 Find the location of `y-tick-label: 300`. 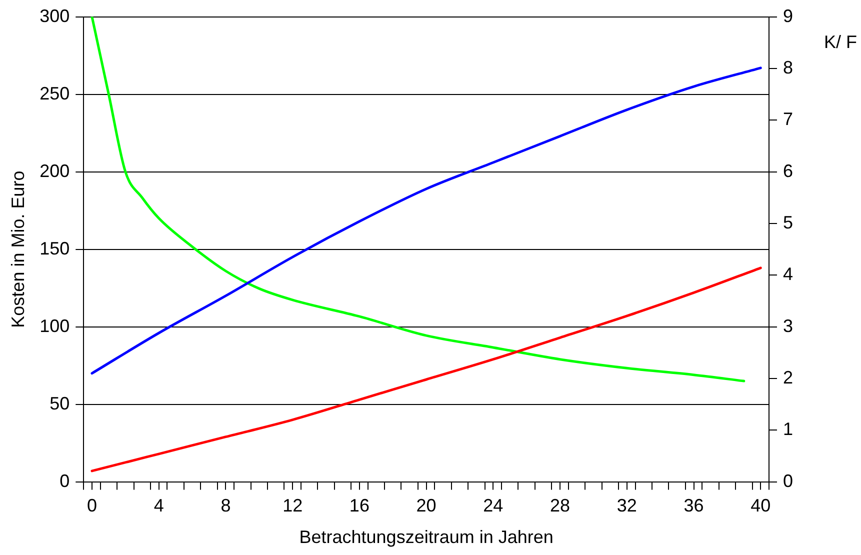

y-tick-label: 300 is located at coordinates (55, 16).